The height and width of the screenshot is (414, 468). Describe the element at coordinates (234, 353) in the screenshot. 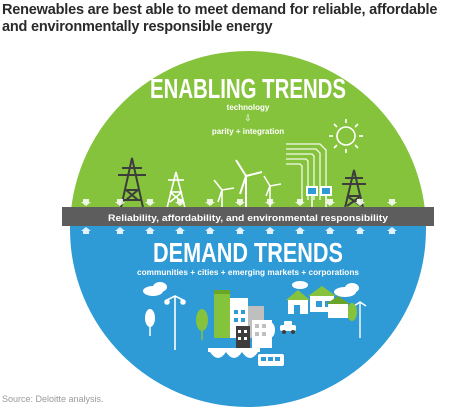

I see `bridge-icon` at that location.